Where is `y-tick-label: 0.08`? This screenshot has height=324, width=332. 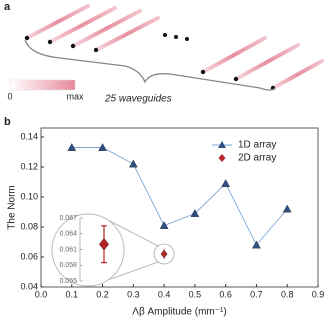
y-tick-label: 0.08 is located at coordinates (29, 226).